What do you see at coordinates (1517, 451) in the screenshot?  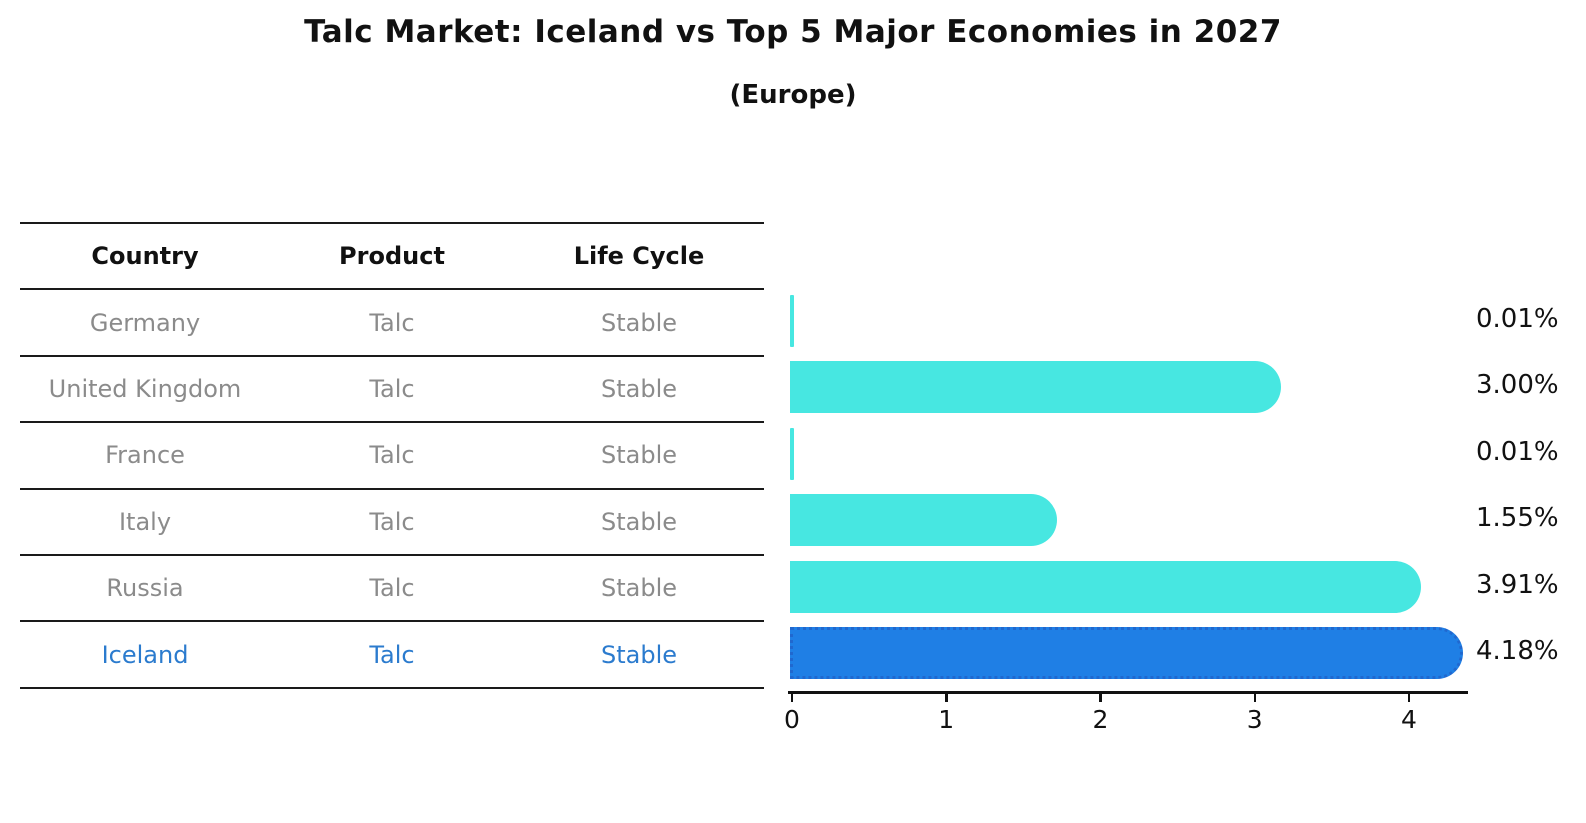 I see `value-label-france: 0.01%` at bounding box center [1517, 451].